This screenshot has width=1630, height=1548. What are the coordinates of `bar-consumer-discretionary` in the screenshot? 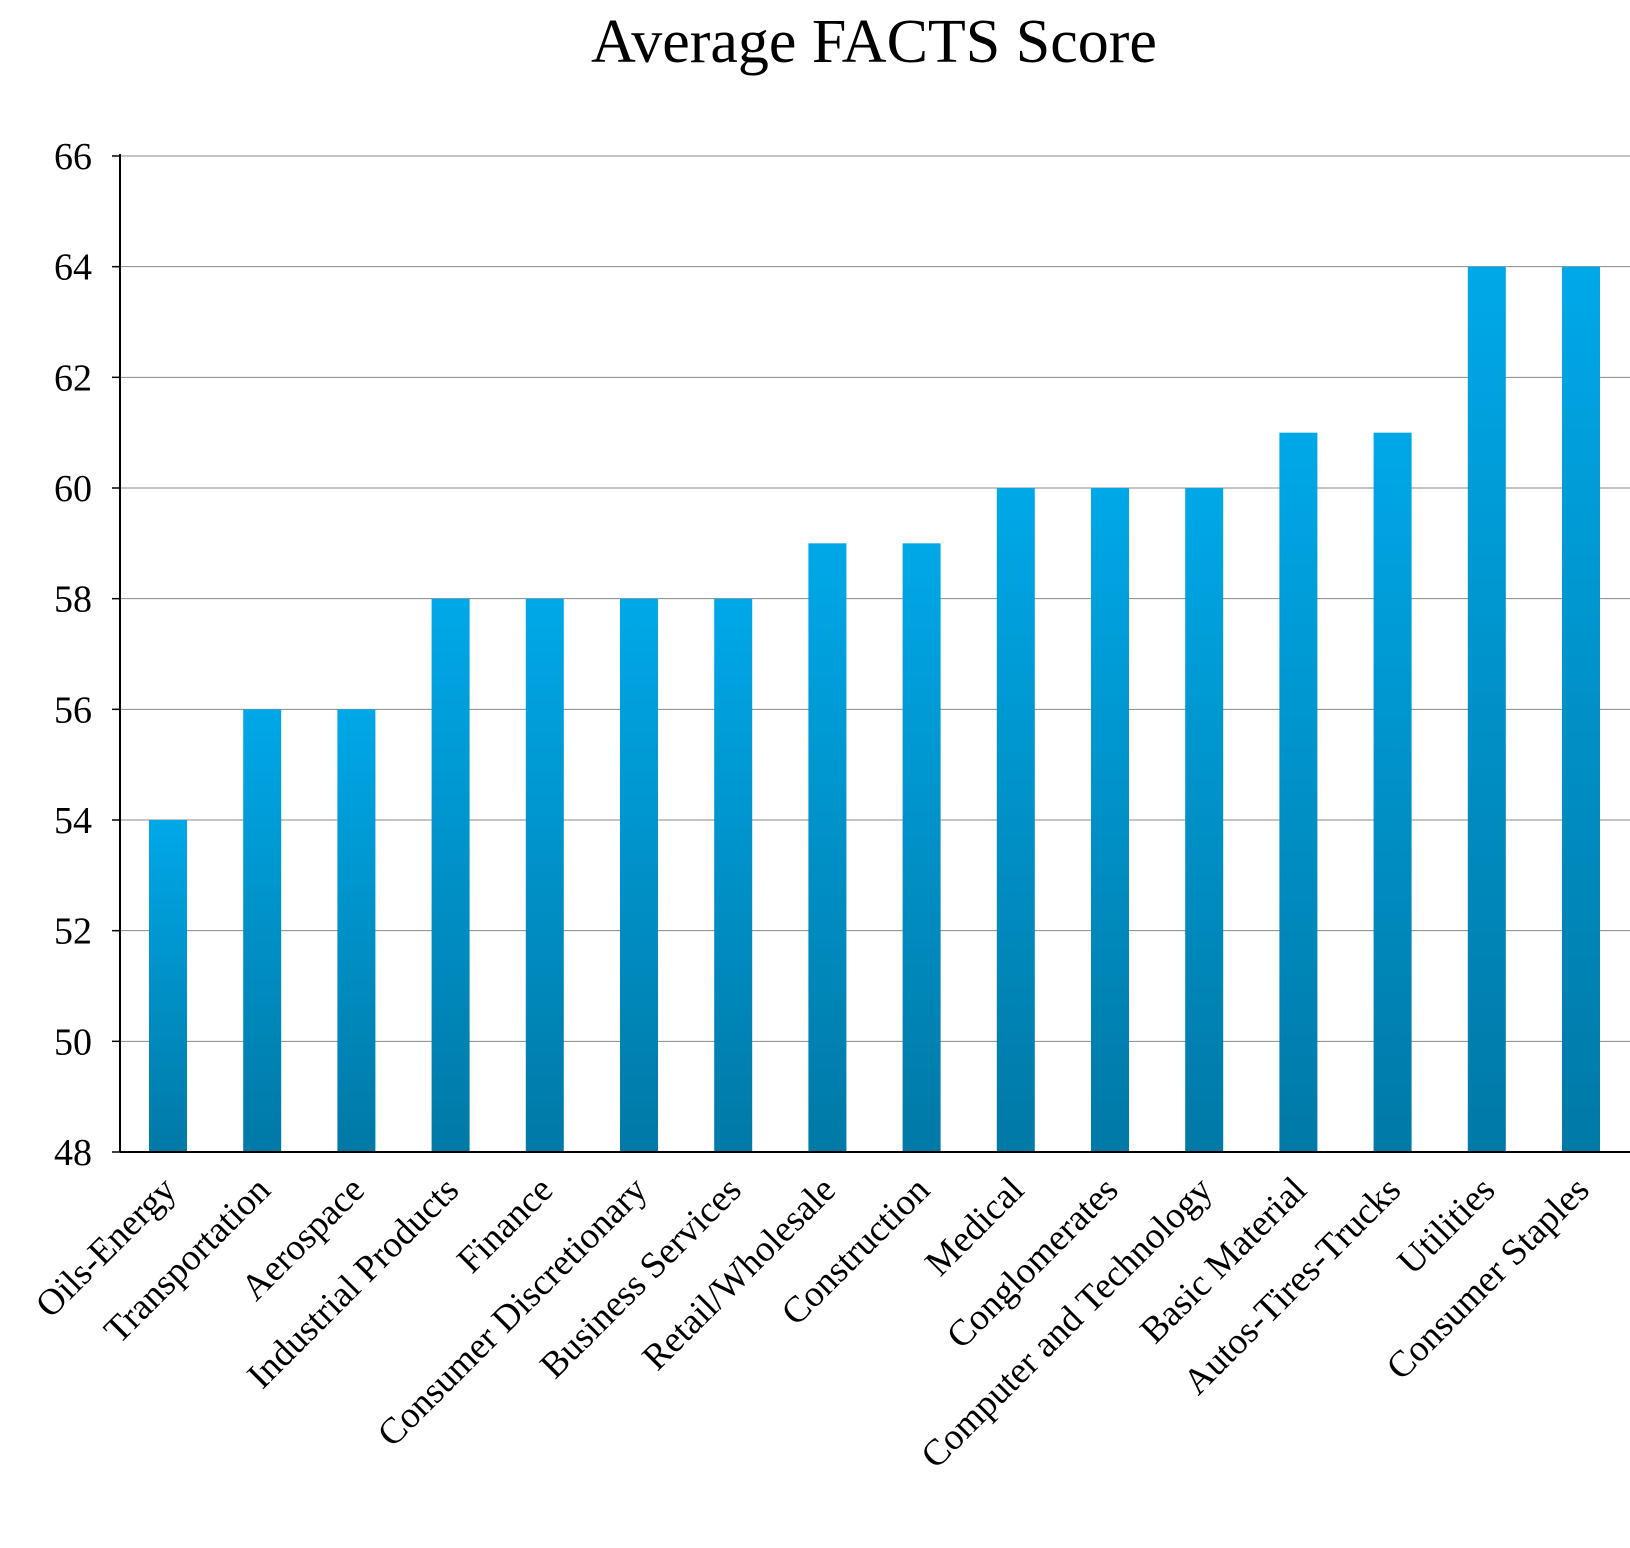 It's located at (639, 875).